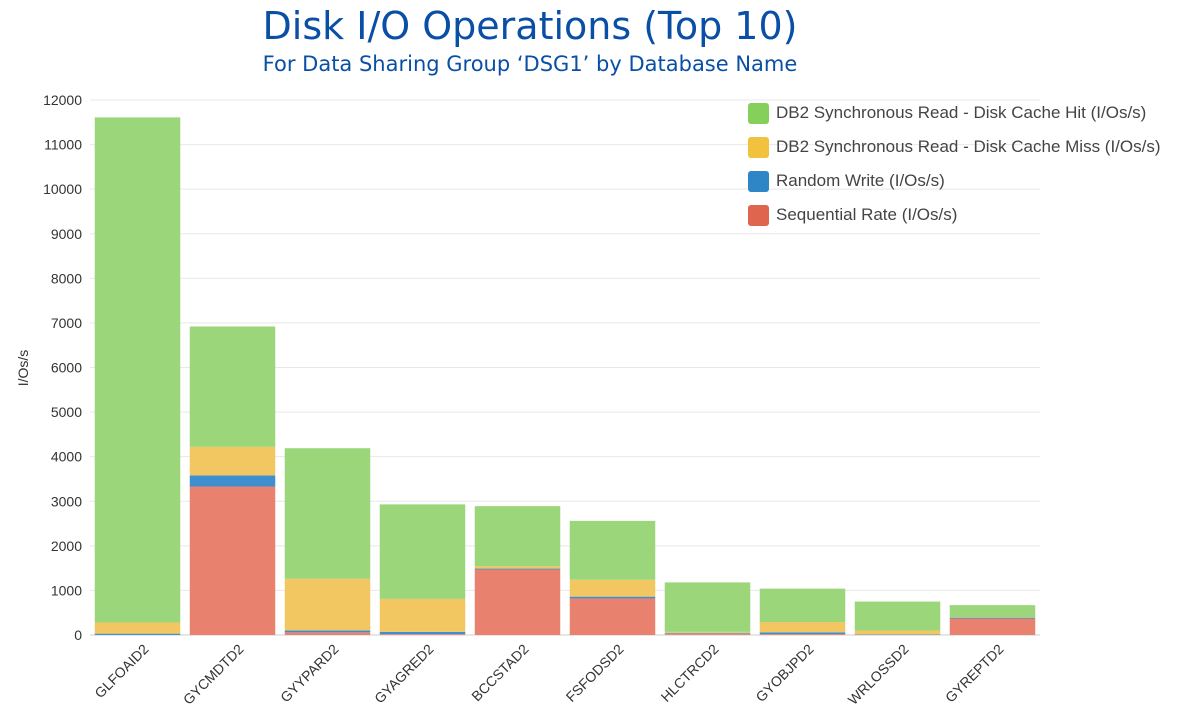 The width and height of the screenshot is (1201, 712). Describe the element at coordinates (66, 457) in the screenshot. I see `y-tick-label: 4000` at that location.